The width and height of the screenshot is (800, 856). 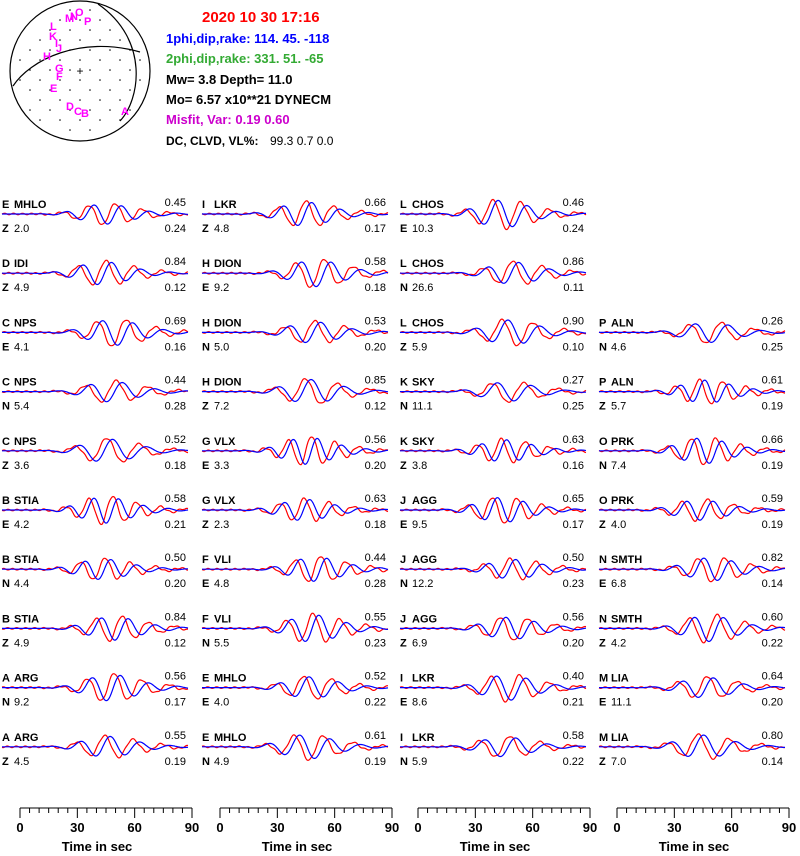 I want to click on waveform-panel: I LKR 0.58 N 5.9 0.22, so click(x=493, y=749).